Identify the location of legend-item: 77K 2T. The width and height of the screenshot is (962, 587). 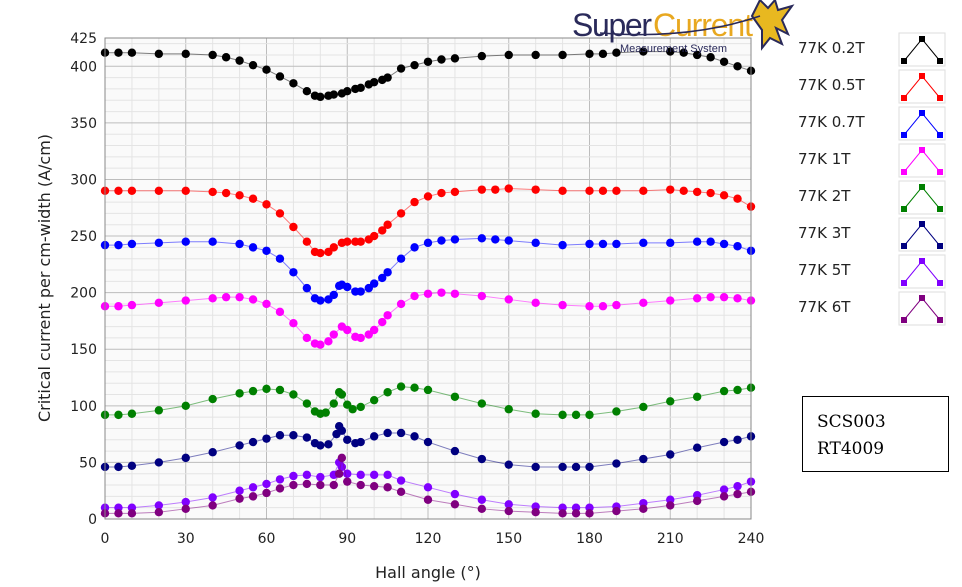
(872, 197).